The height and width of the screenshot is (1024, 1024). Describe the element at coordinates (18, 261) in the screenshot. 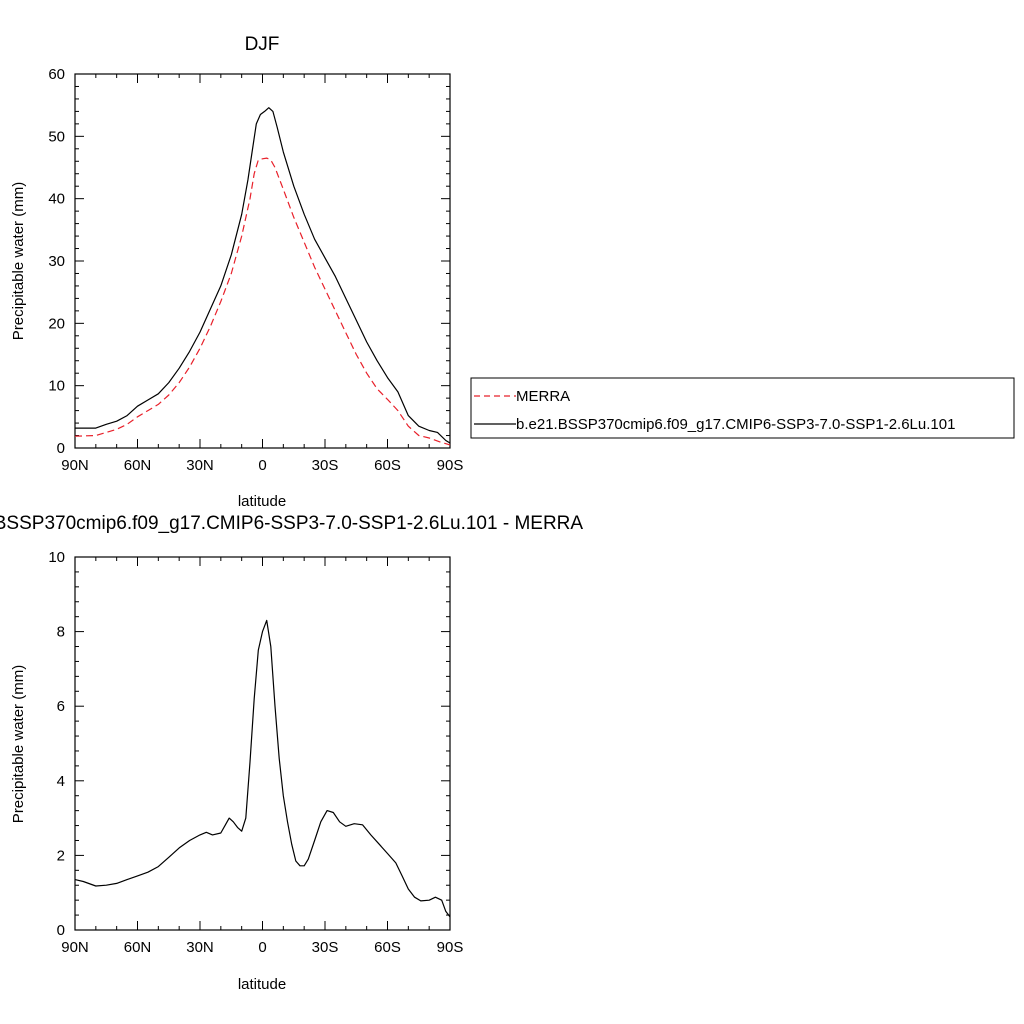

I see `top-y-axis-label: Precipitable water (mm)` at that location.